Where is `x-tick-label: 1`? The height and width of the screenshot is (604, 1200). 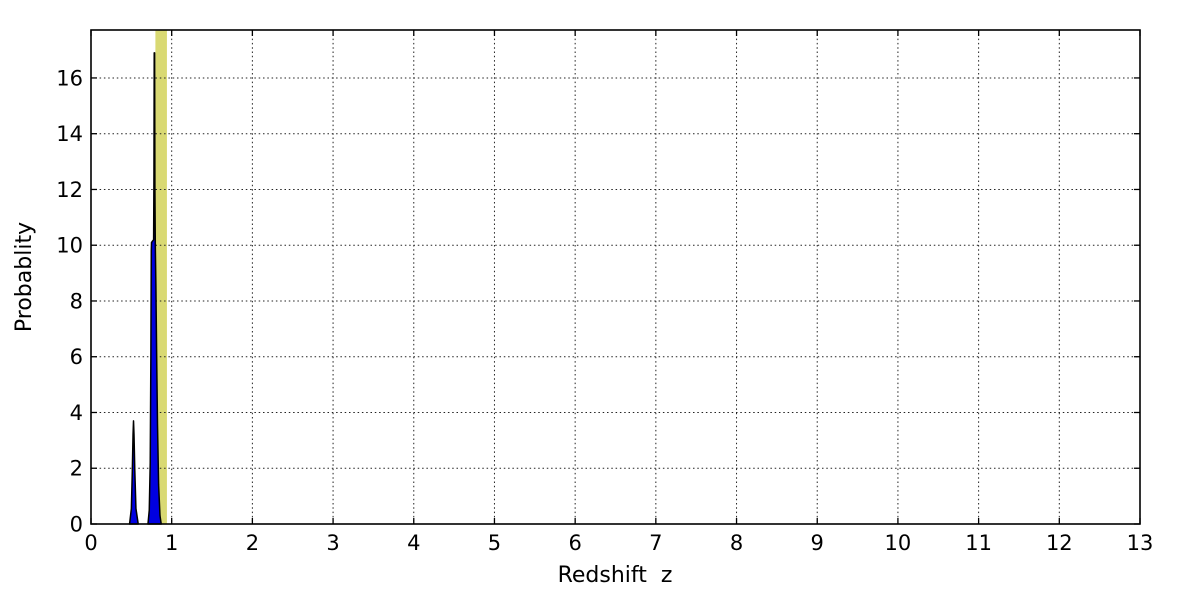 x-tick-label: 1 is located at coordinates (171, 543).